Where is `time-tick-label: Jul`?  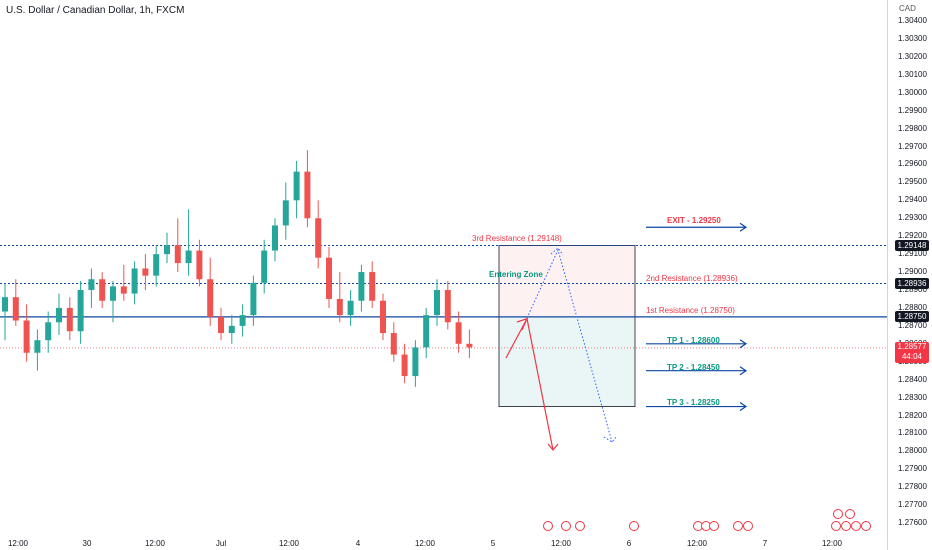 time-tick-label: Jul is located at coordinates (221, 543).